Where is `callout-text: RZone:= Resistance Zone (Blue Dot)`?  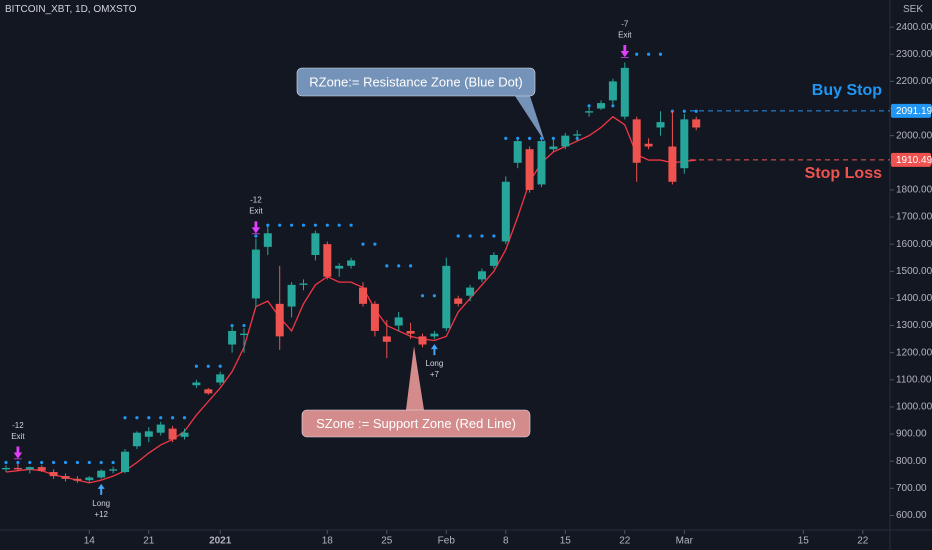
callout-text: RZone:= Resistance Zone (Blue Dot) is located at coordinates (416, 81).